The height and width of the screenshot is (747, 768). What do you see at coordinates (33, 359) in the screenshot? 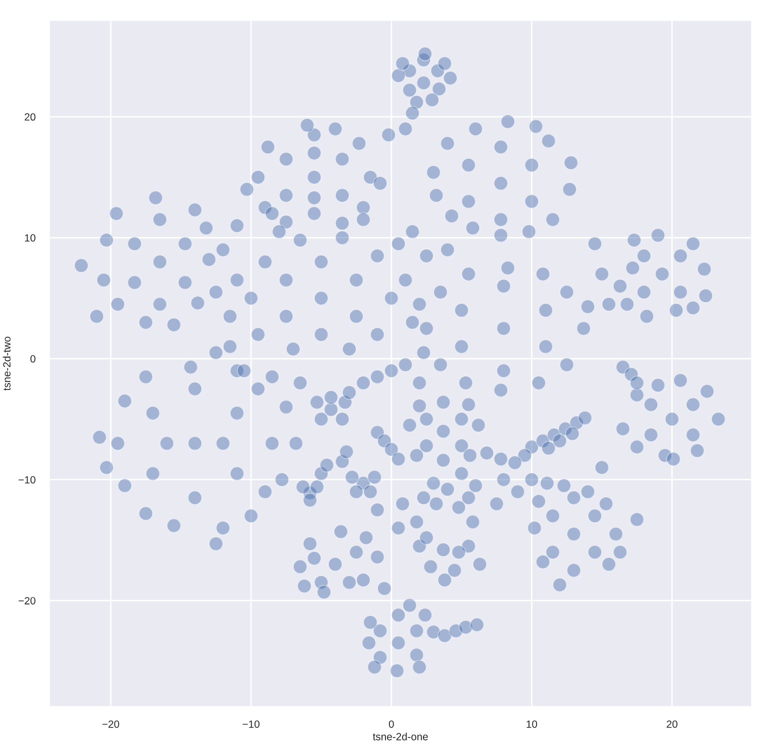
I see `y-tick-label: 0` at bounding box center [33, 359].